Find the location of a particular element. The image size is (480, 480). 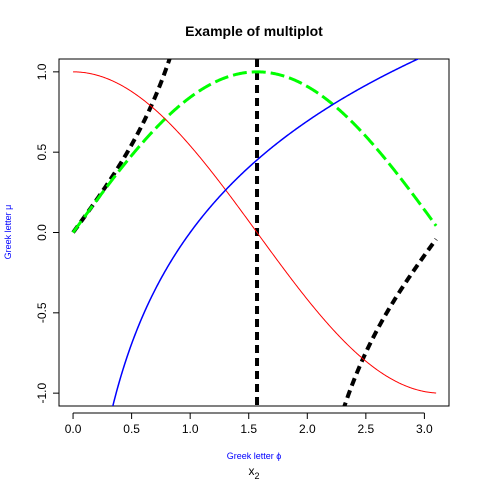

y-axis: -1.0 -0.5 0.0 0.5 1.0 is located at coordinates (47, 233).